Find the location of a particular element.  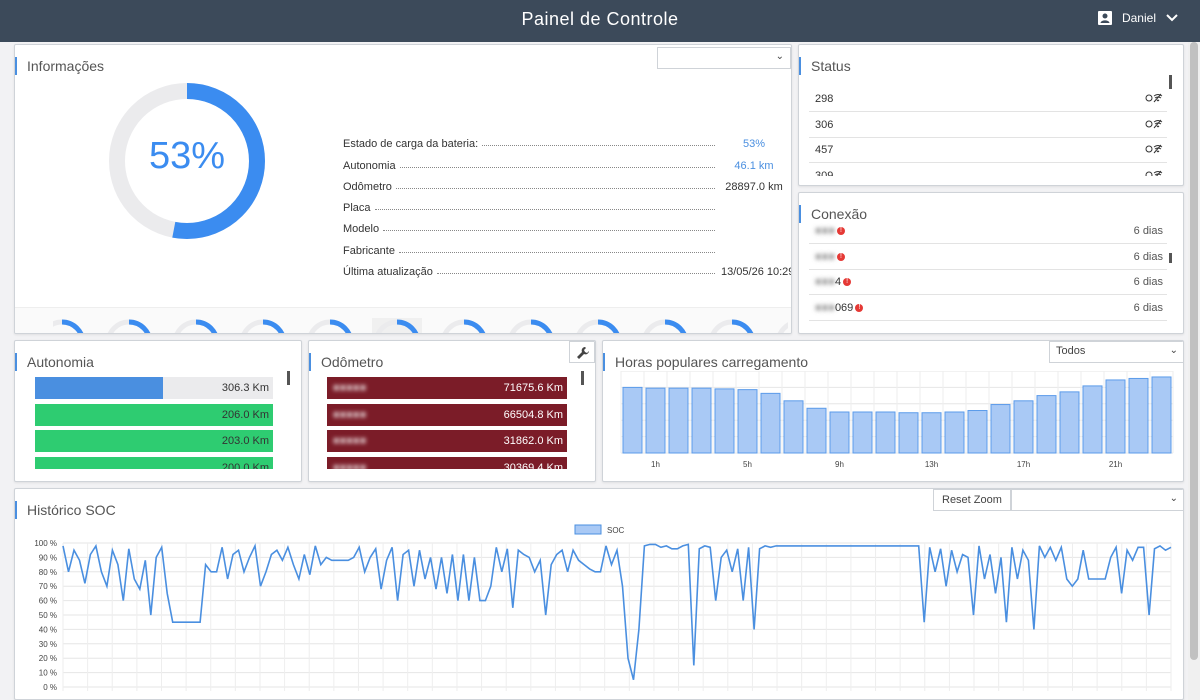

page-scrollbar-thumb is located at coordinates (1194, 351).